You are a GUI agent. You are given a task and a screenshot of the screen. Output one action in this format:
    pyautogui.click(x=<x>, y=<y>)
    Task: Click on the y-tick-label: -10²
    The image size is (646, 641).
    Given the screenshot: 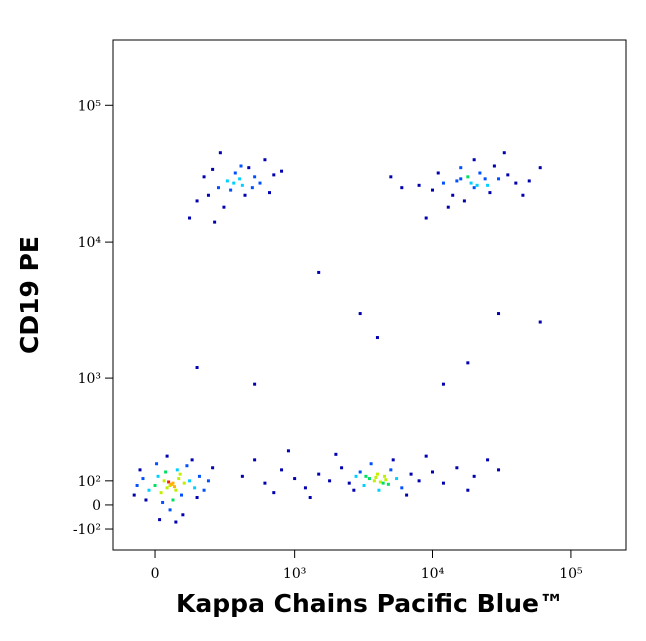 What is the action you would take?
    pyautogui.click(x=87, y=530)
    